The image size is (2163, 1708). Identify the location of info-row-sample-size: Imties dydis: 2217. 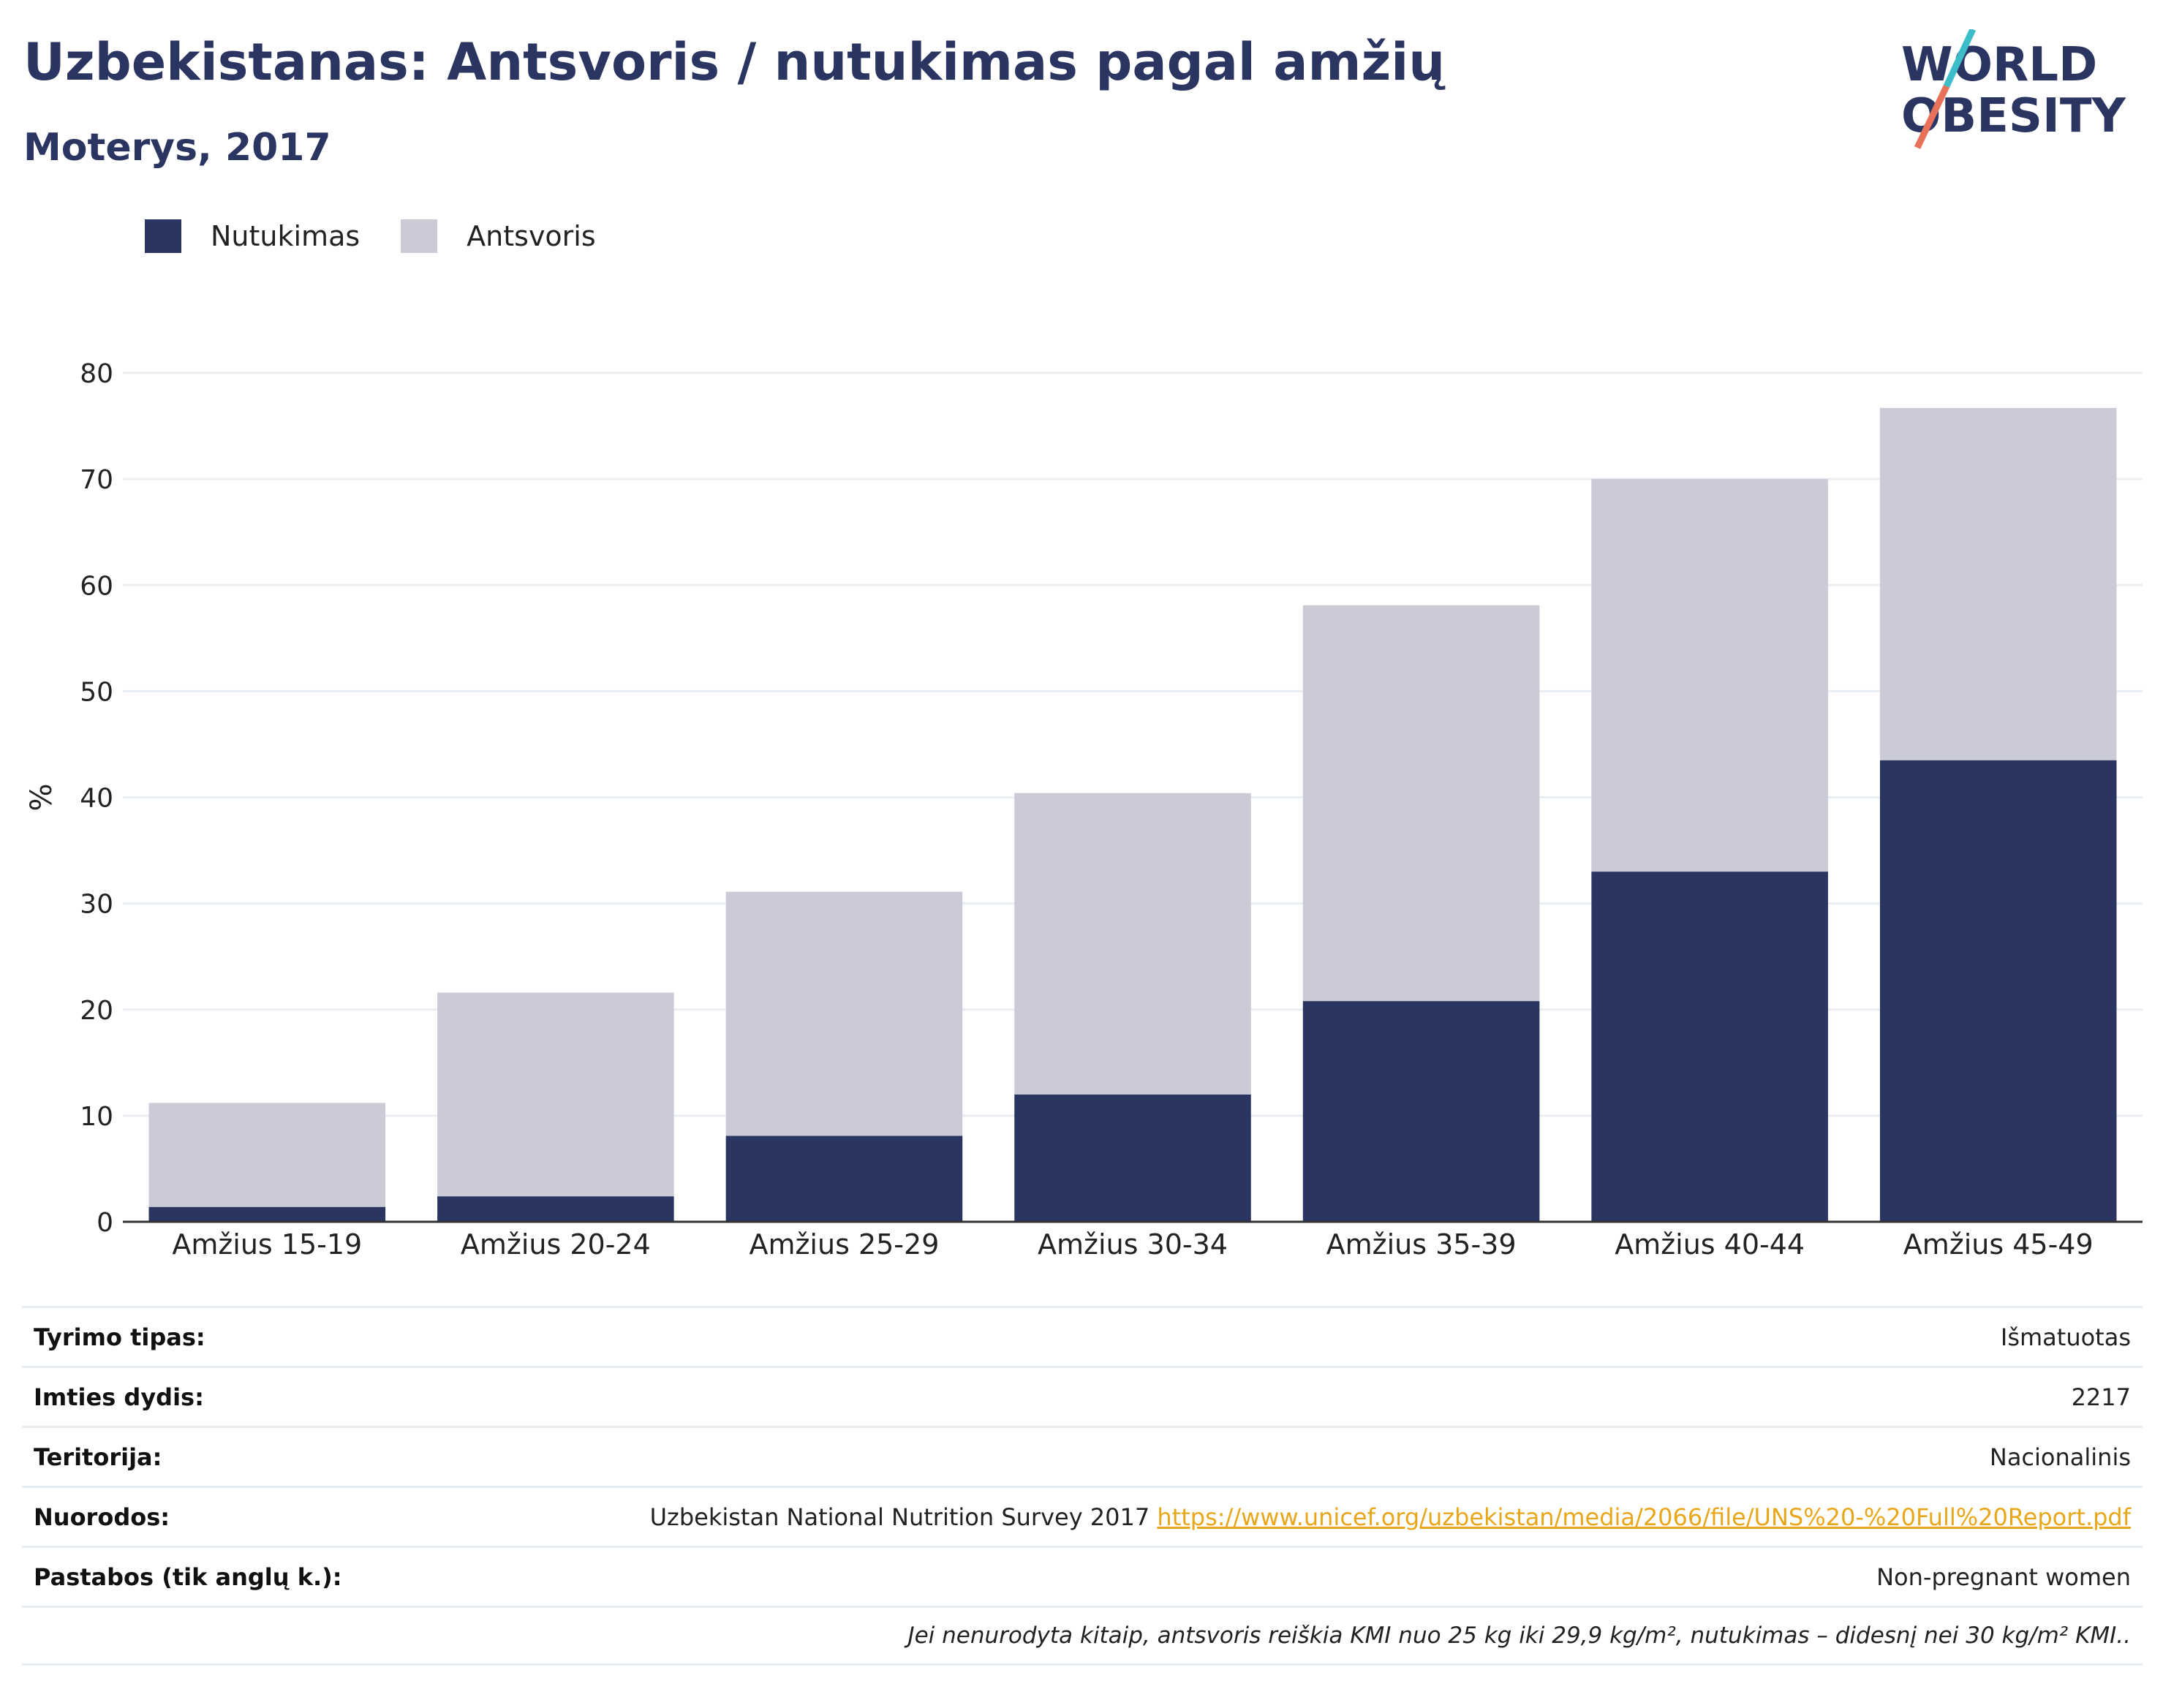
(1082, 1396).